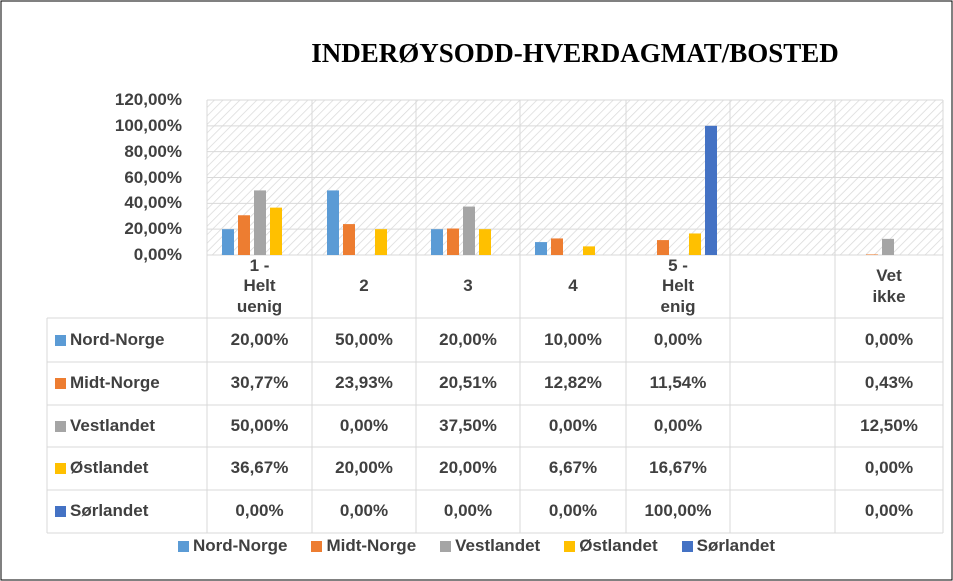  Describe the element at coordinates (259, 285) in the screenshot. I see `x-tick-label: 1 - Helt uenig` at that location.